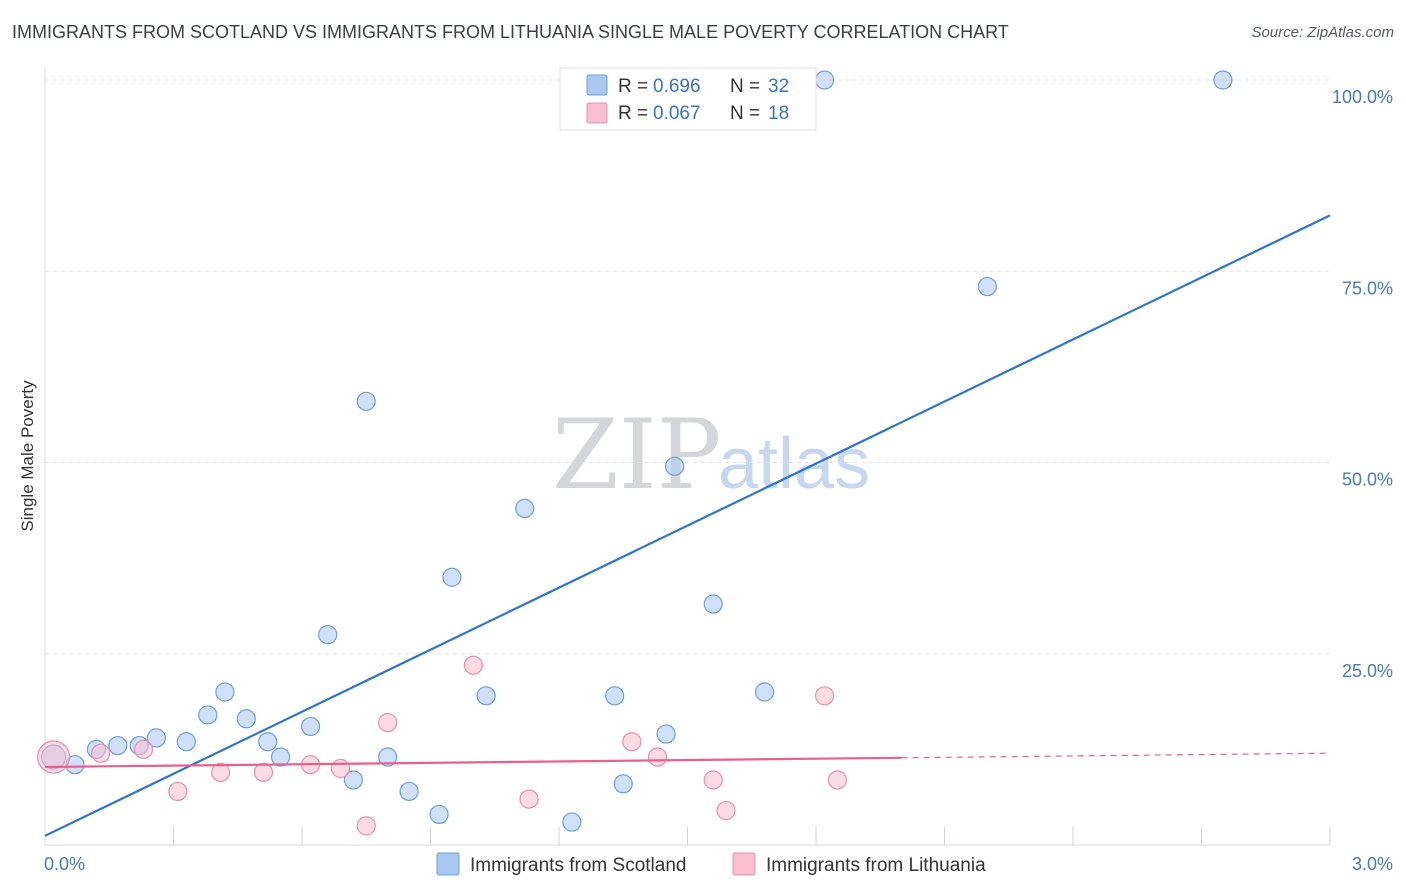 Image resolution: width=1406 pixels, height=892 pixels. I want to click on watermark-atlas: atlas, so click(794, 464).